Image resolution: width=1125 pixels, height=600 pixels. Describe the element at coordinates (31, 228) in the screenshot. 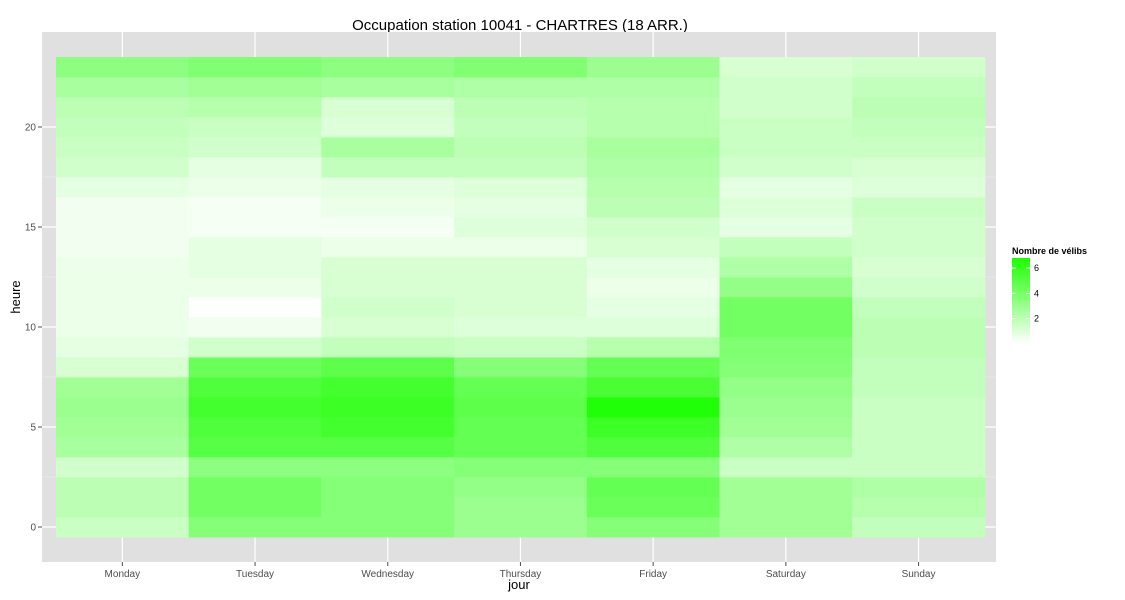

I see `y-tick-label: 15` at that location.